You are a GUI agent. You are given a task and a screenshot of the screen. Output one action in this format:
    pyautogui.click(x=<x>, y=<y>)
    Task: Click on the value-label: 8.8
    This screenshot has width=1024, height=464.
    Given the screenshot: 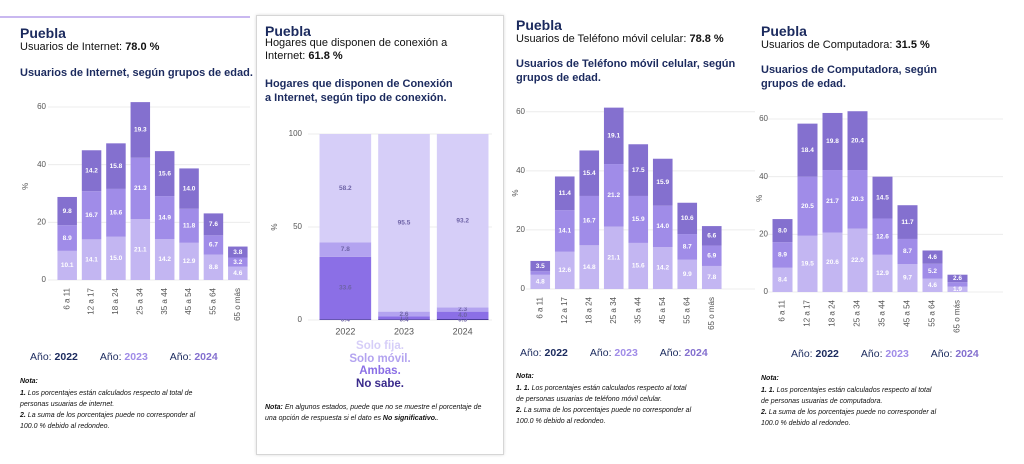 What is the action you would take?
    pyautogui.click(x=213, y=267)
    